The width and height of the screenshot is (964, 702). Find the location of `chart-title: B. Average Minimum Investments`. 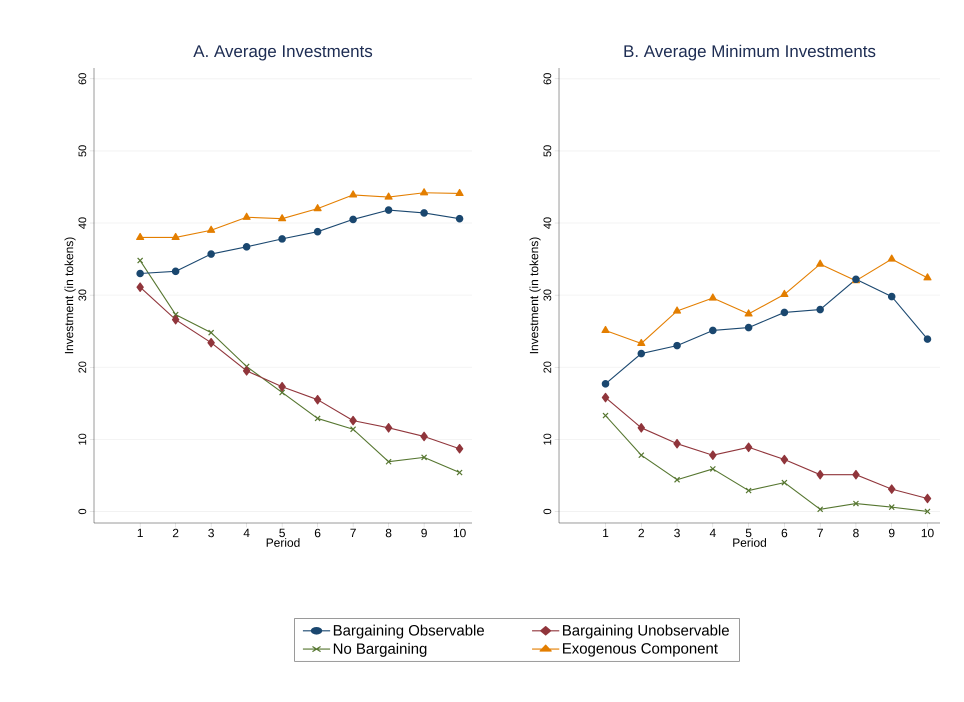

chart-title: B. Average Minimum Investments is located at coordinates (750, 52).